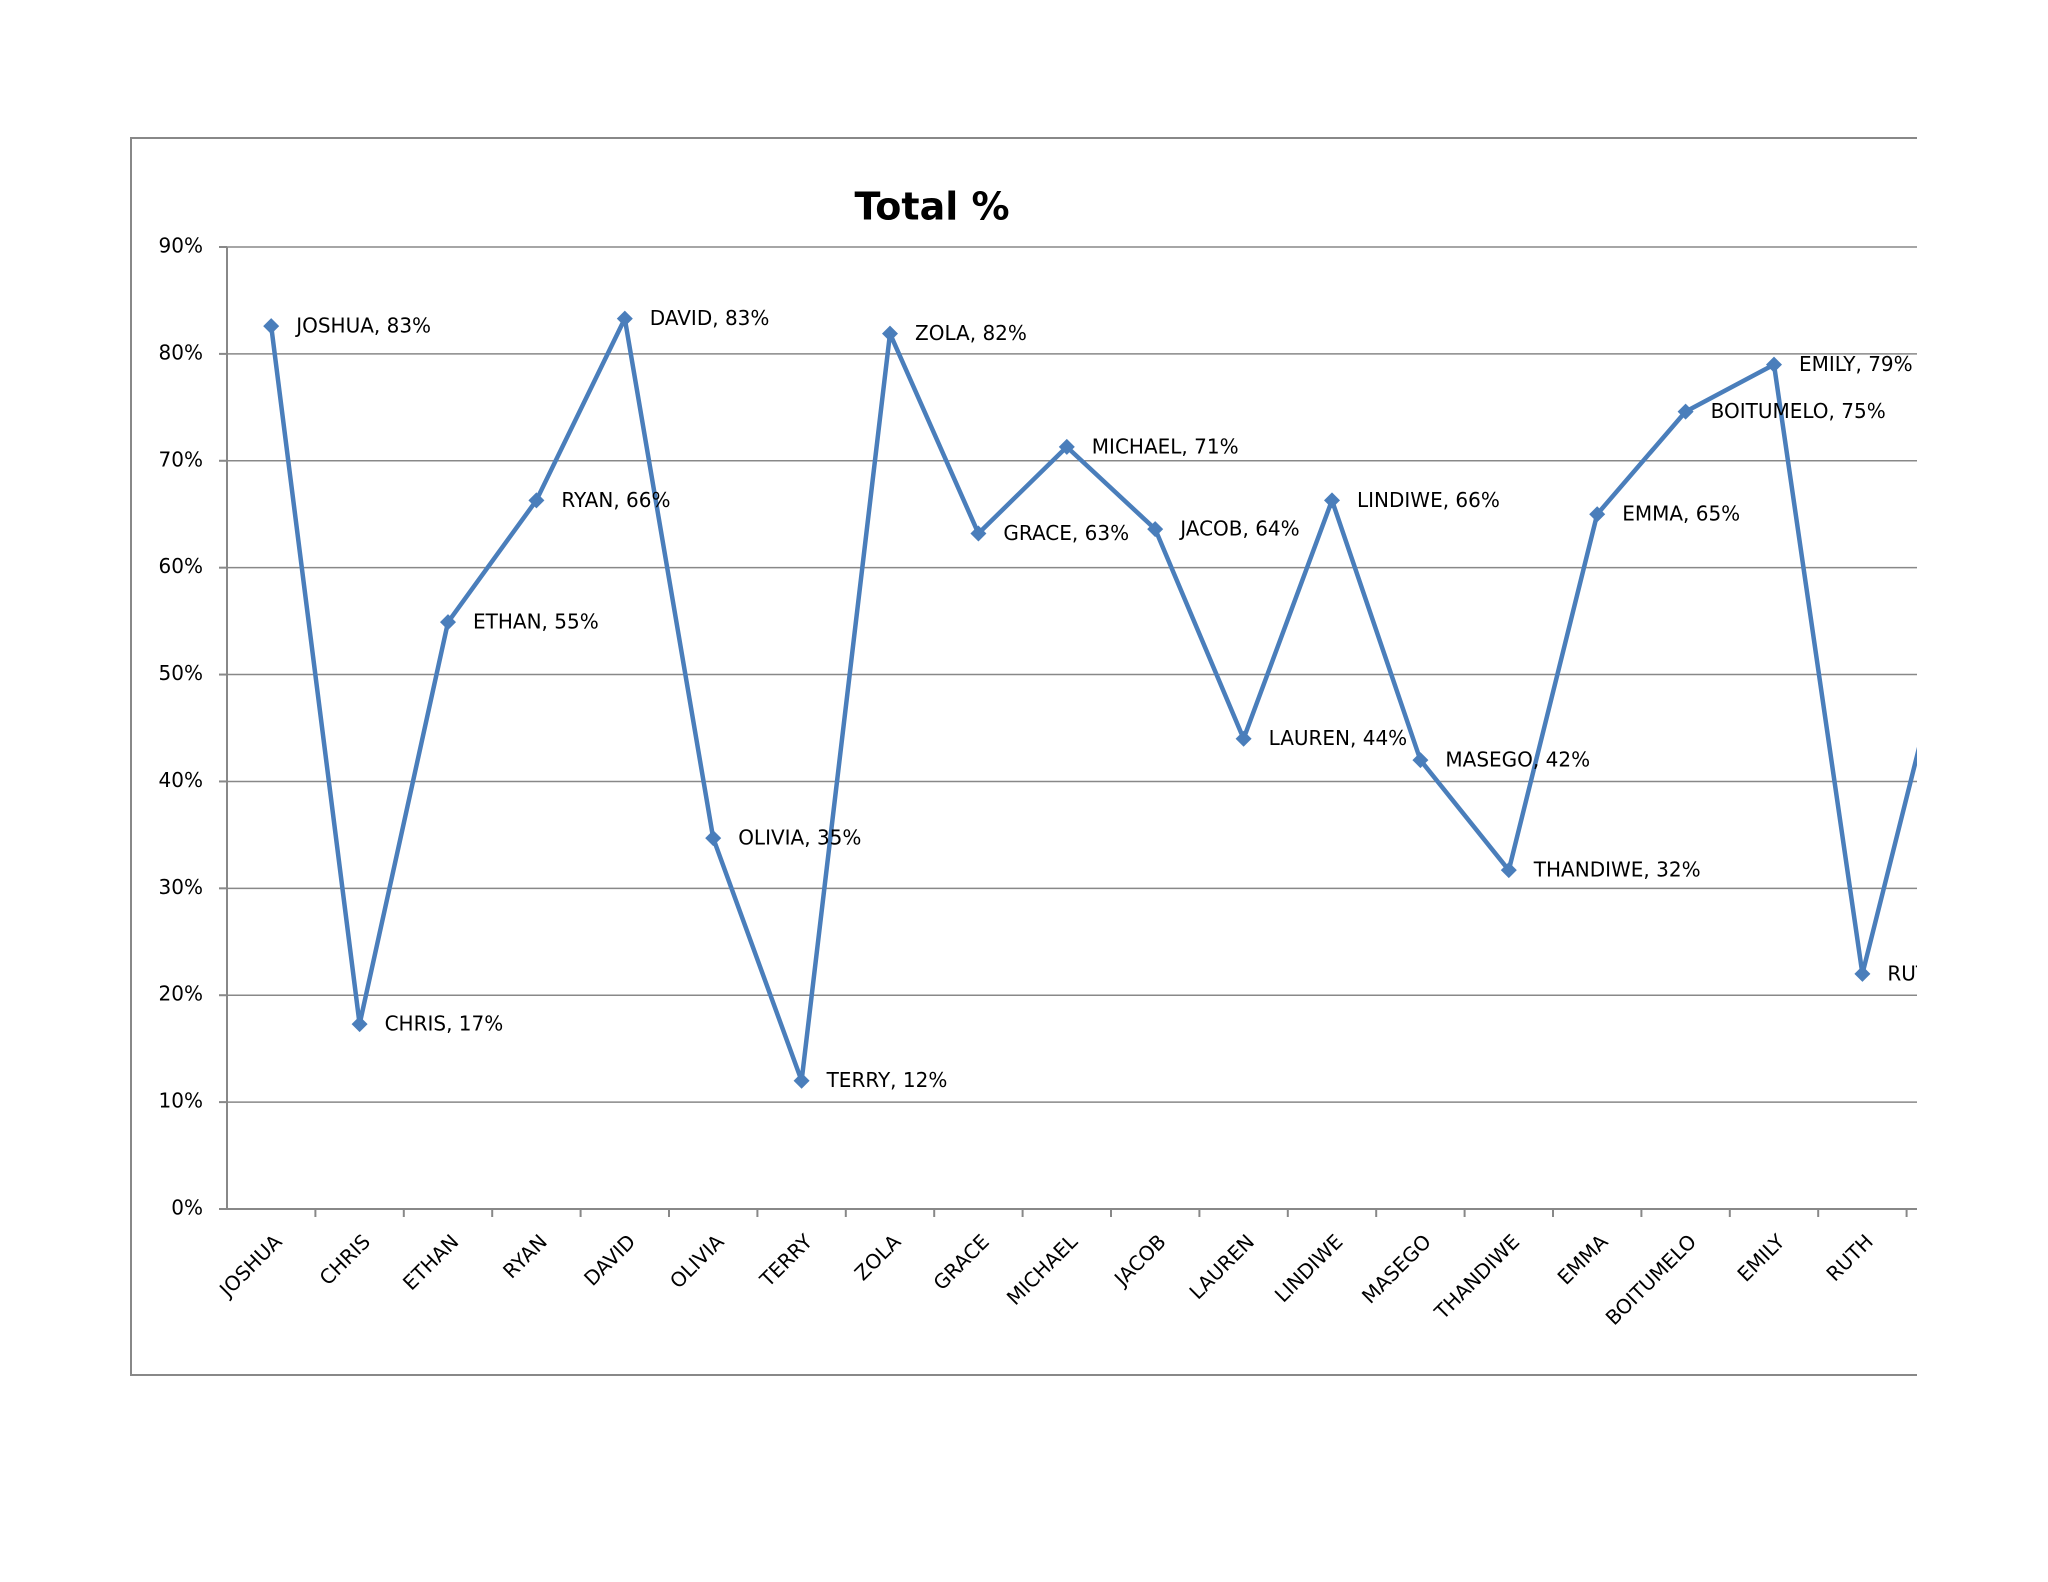 This screenshot has height=1582, width=2048. Describe the element at coordinates (1941, 1254) in the screenshot. I see `x-tick-label: BOIP` at that location.